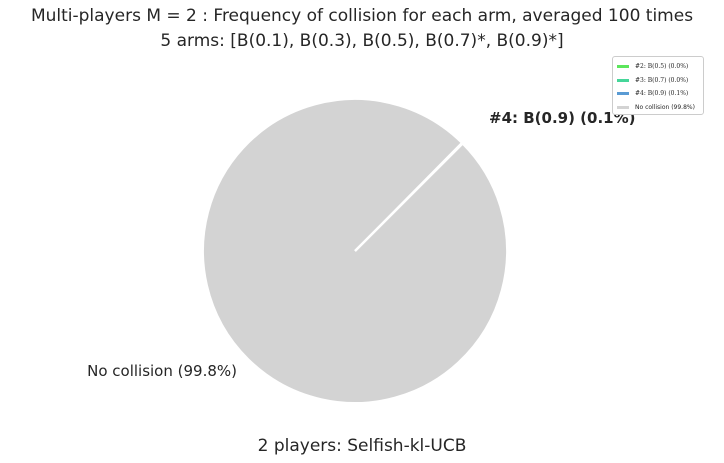  I want to click on legend-label: #3: B(0.7) (0.0%), so click(662, 80).